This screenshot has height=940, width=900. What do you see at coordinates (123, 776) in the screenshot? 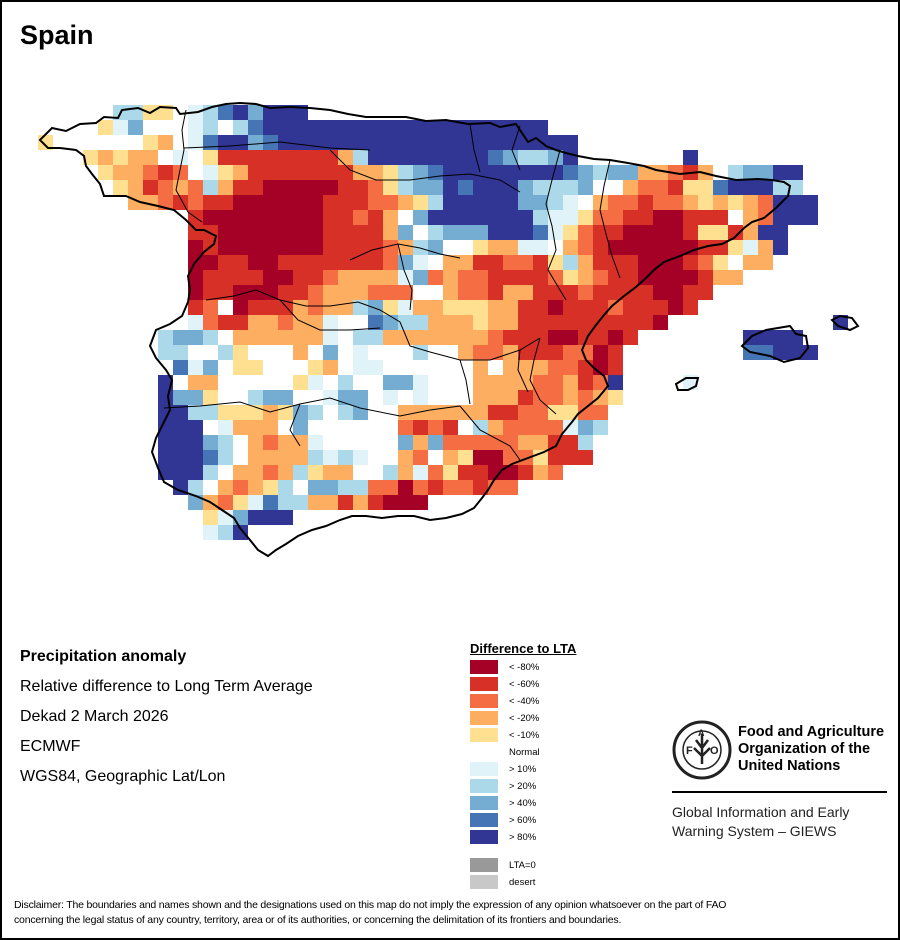
I see `info-line-projection: WGS84, Geographic Lat/Lon` at bounding box center [123, 776].